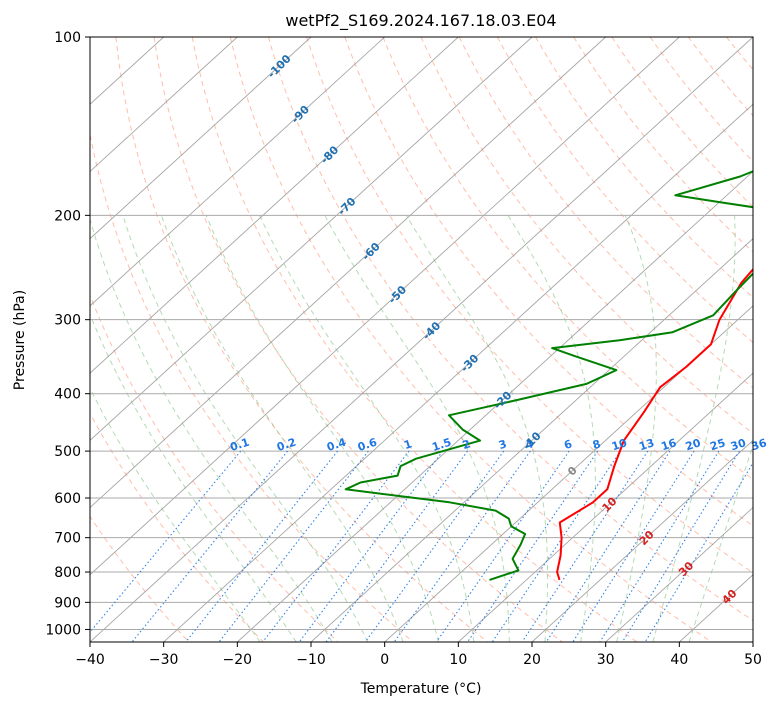  Describe the element at coordinates (596, 444) in the screenshot. I see `mixing-ratio-label: 8` at that location.